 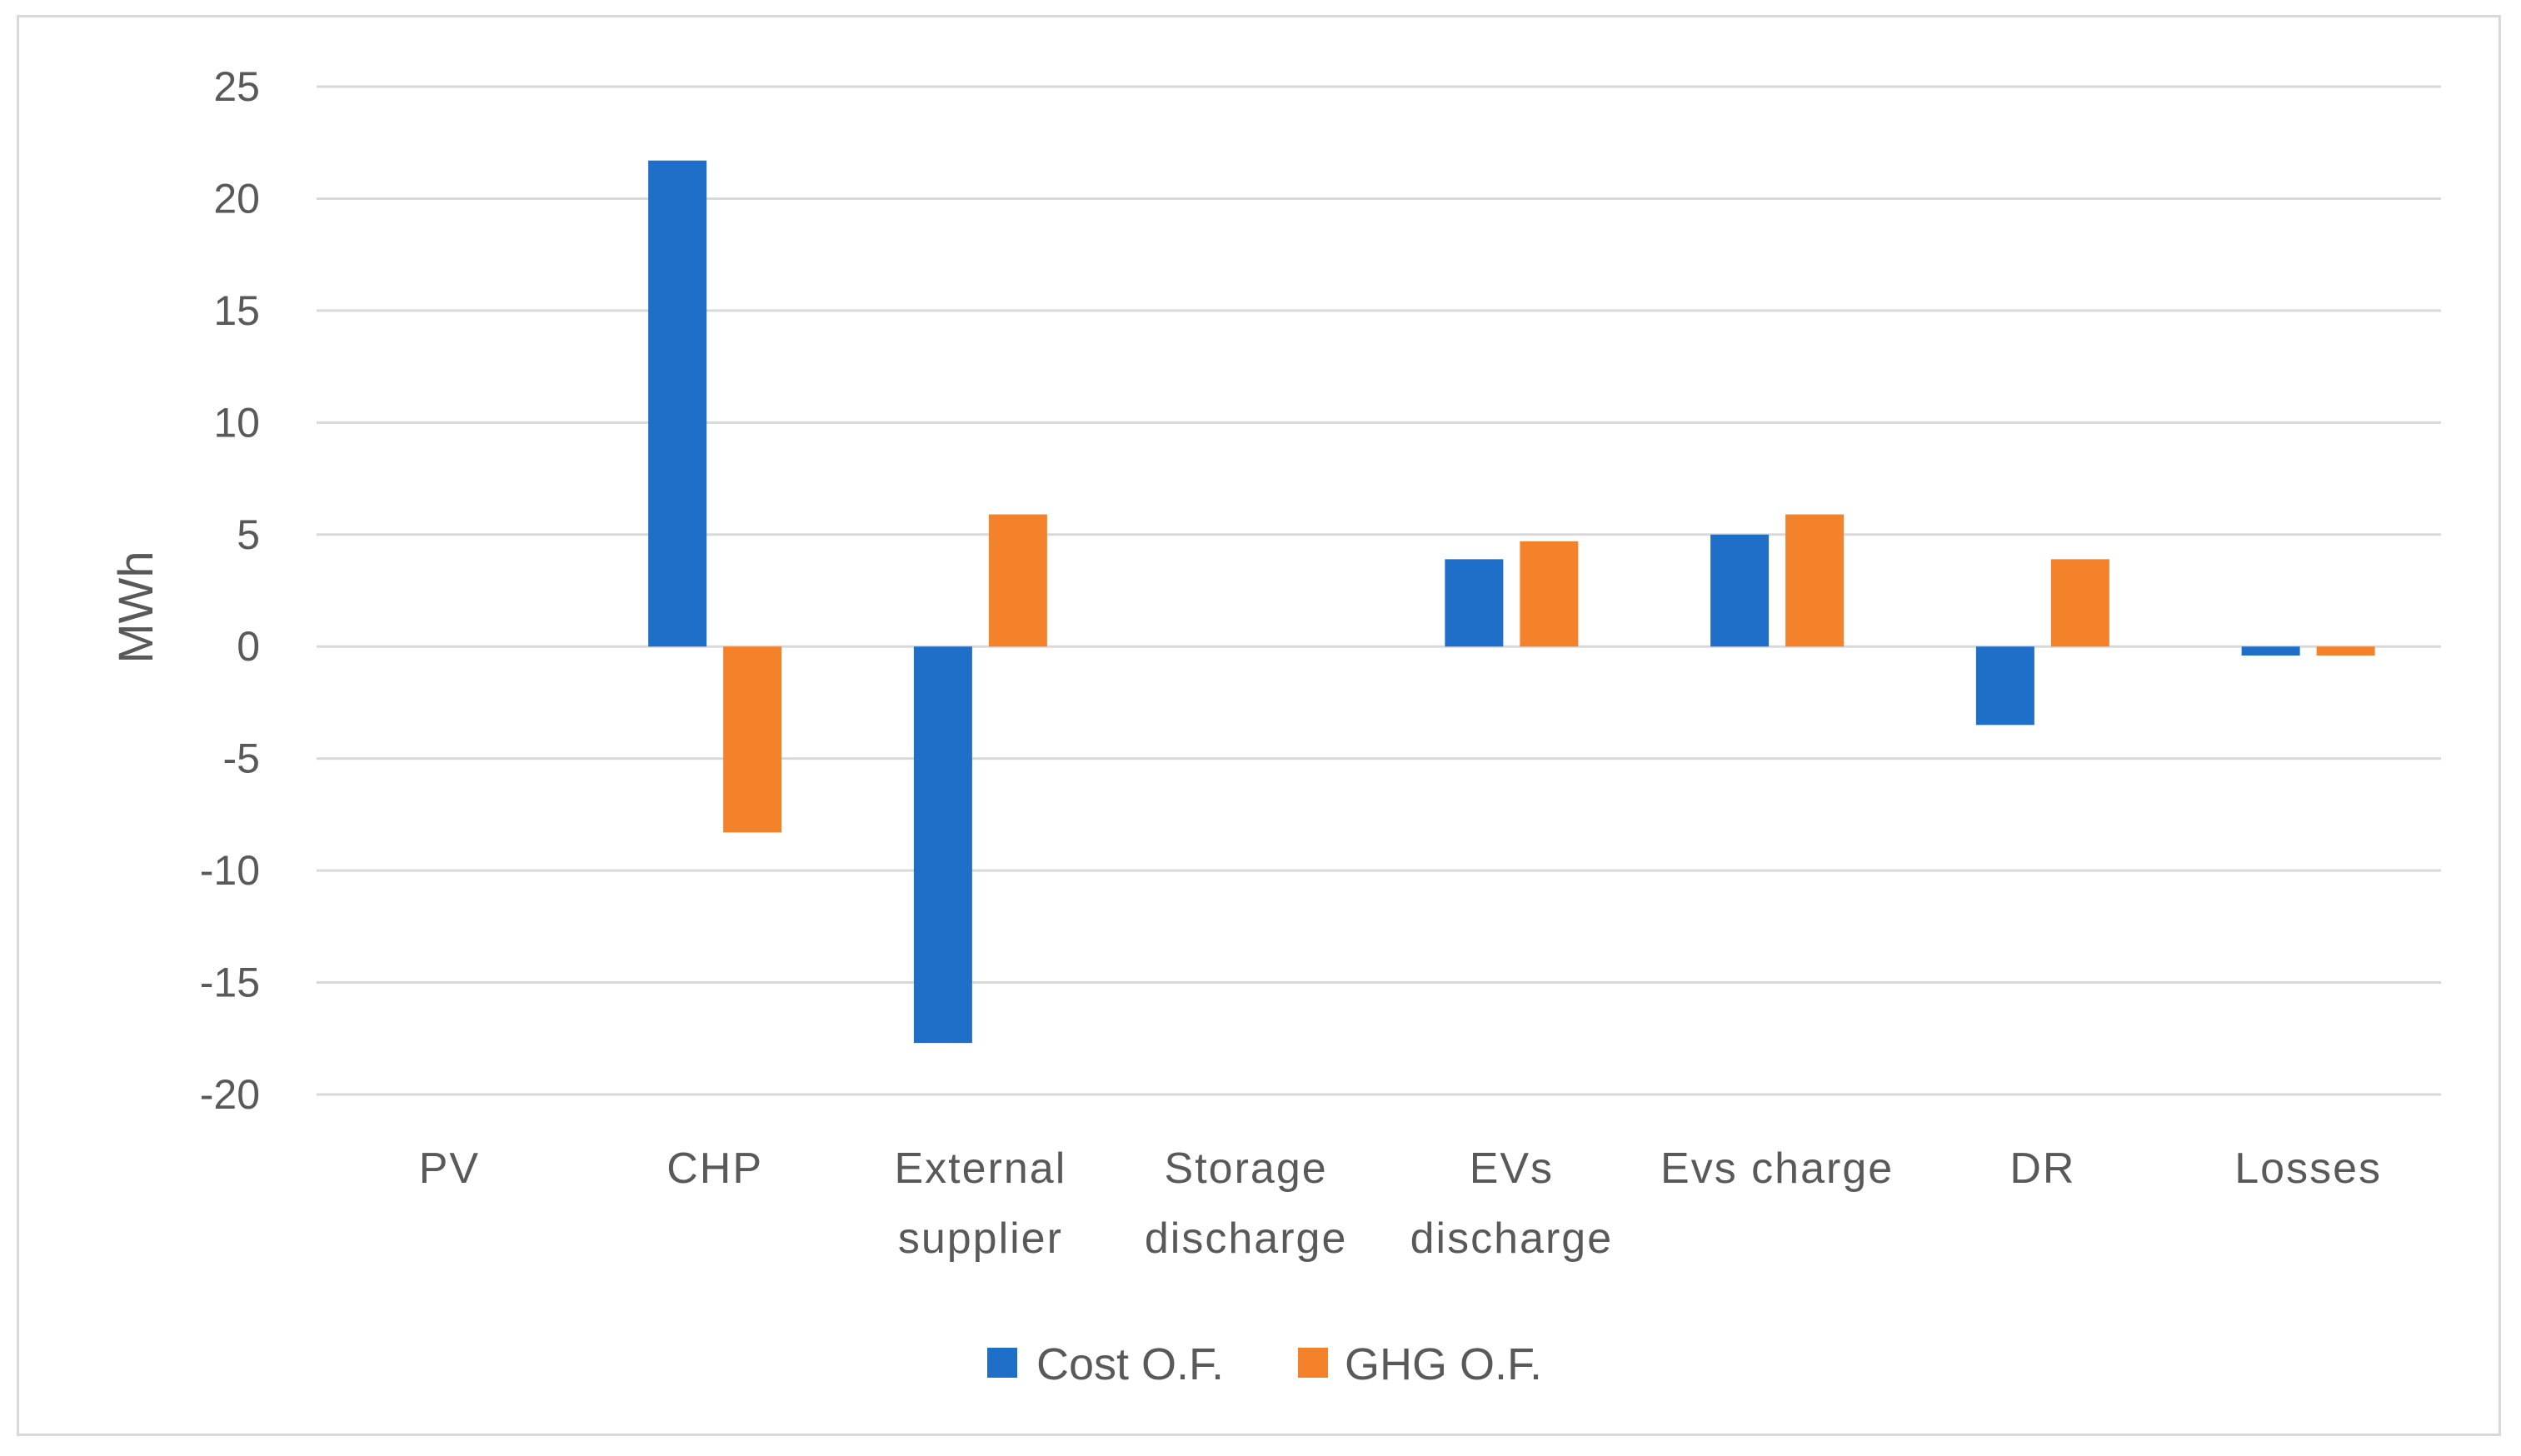 I want to click on y-axis-title: MWh, so click(x=136, y=607).